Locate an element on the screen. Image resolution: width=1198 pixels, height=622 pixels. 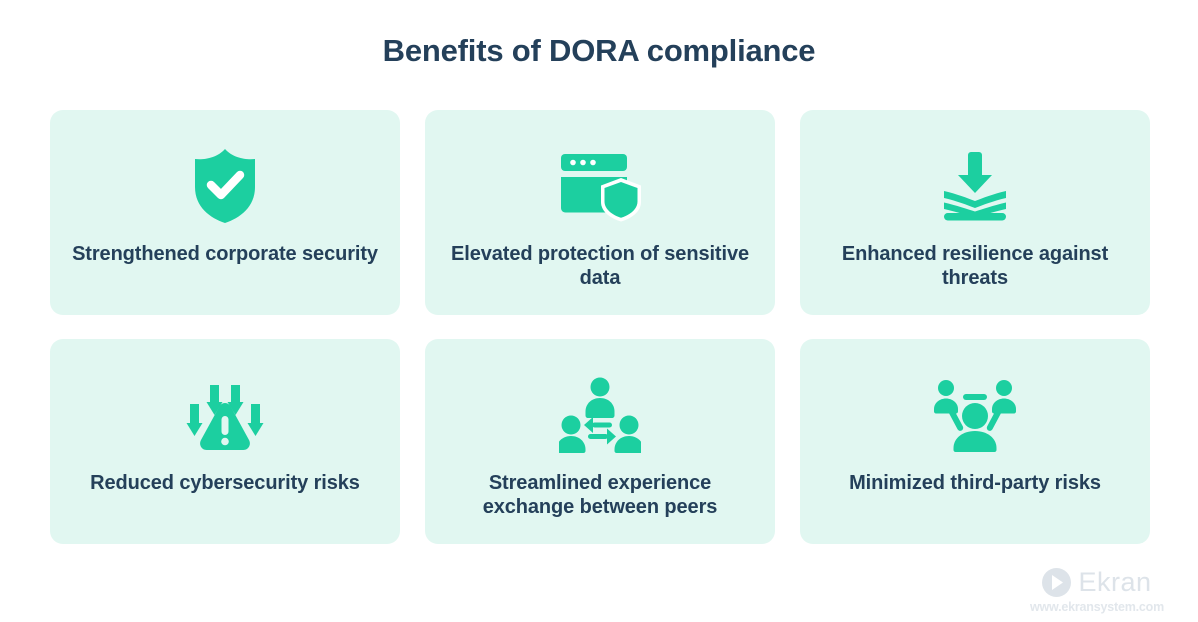
benefit-card-label: Enhanced resilience against threats is located at coordinates (975, 266).